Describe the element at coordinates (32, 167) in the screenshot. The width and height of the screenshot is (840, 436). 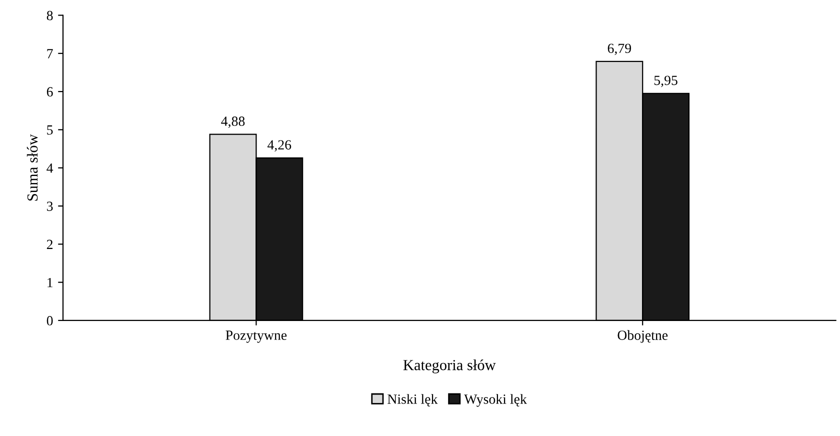
I see `y-axis-title: Suma słów` at that location.